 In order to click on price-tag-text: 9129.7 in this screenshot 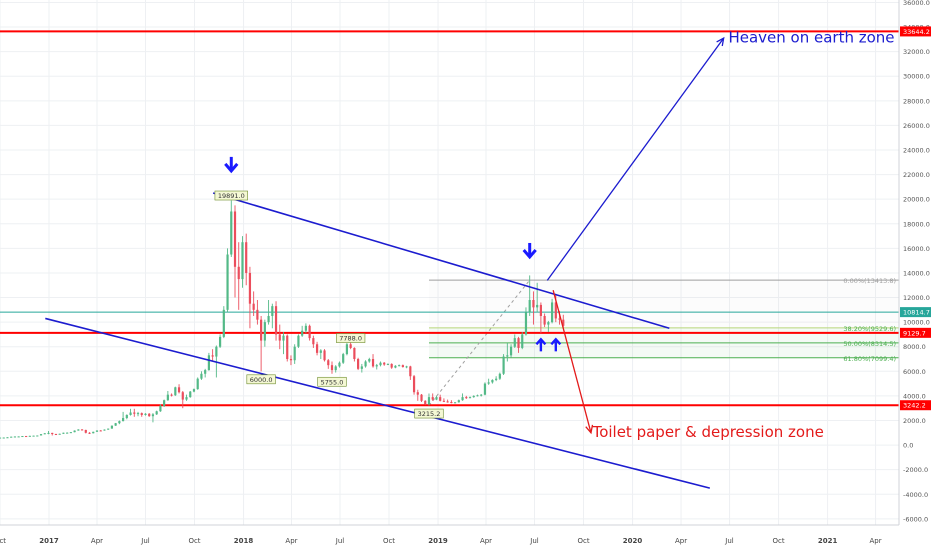, I will do `click(914, 333)`.